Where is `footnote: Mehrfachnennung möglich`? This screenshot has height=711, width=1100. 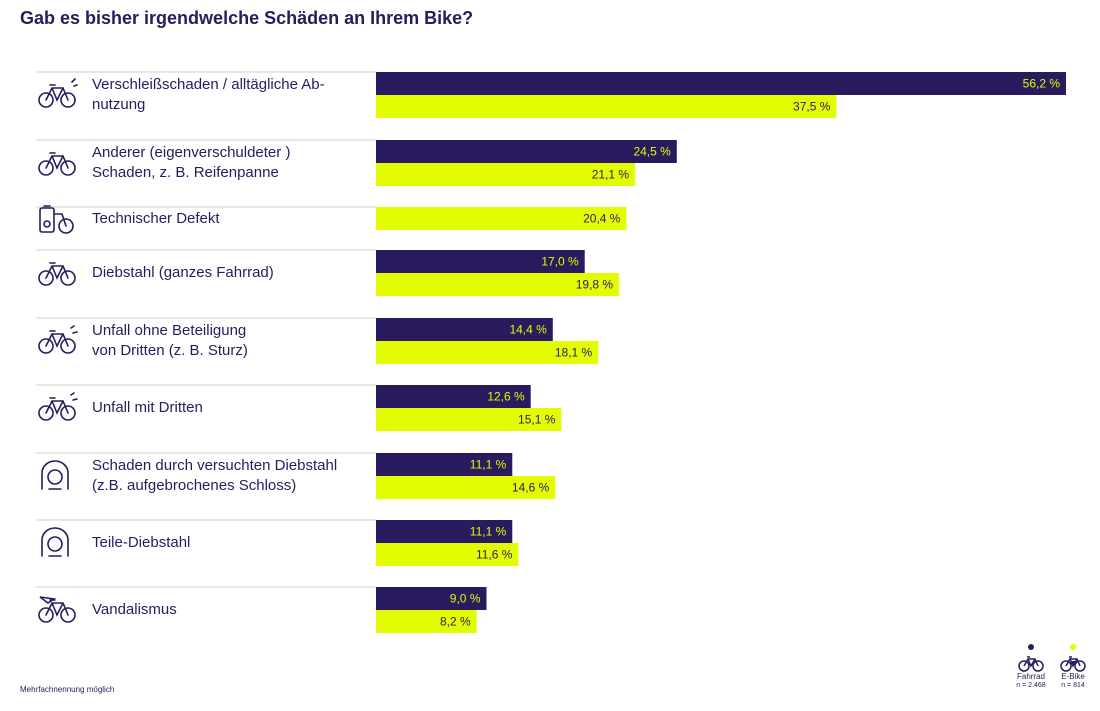
footnote: Mehrfachnennung möglich is located at coordinates (67, 689).